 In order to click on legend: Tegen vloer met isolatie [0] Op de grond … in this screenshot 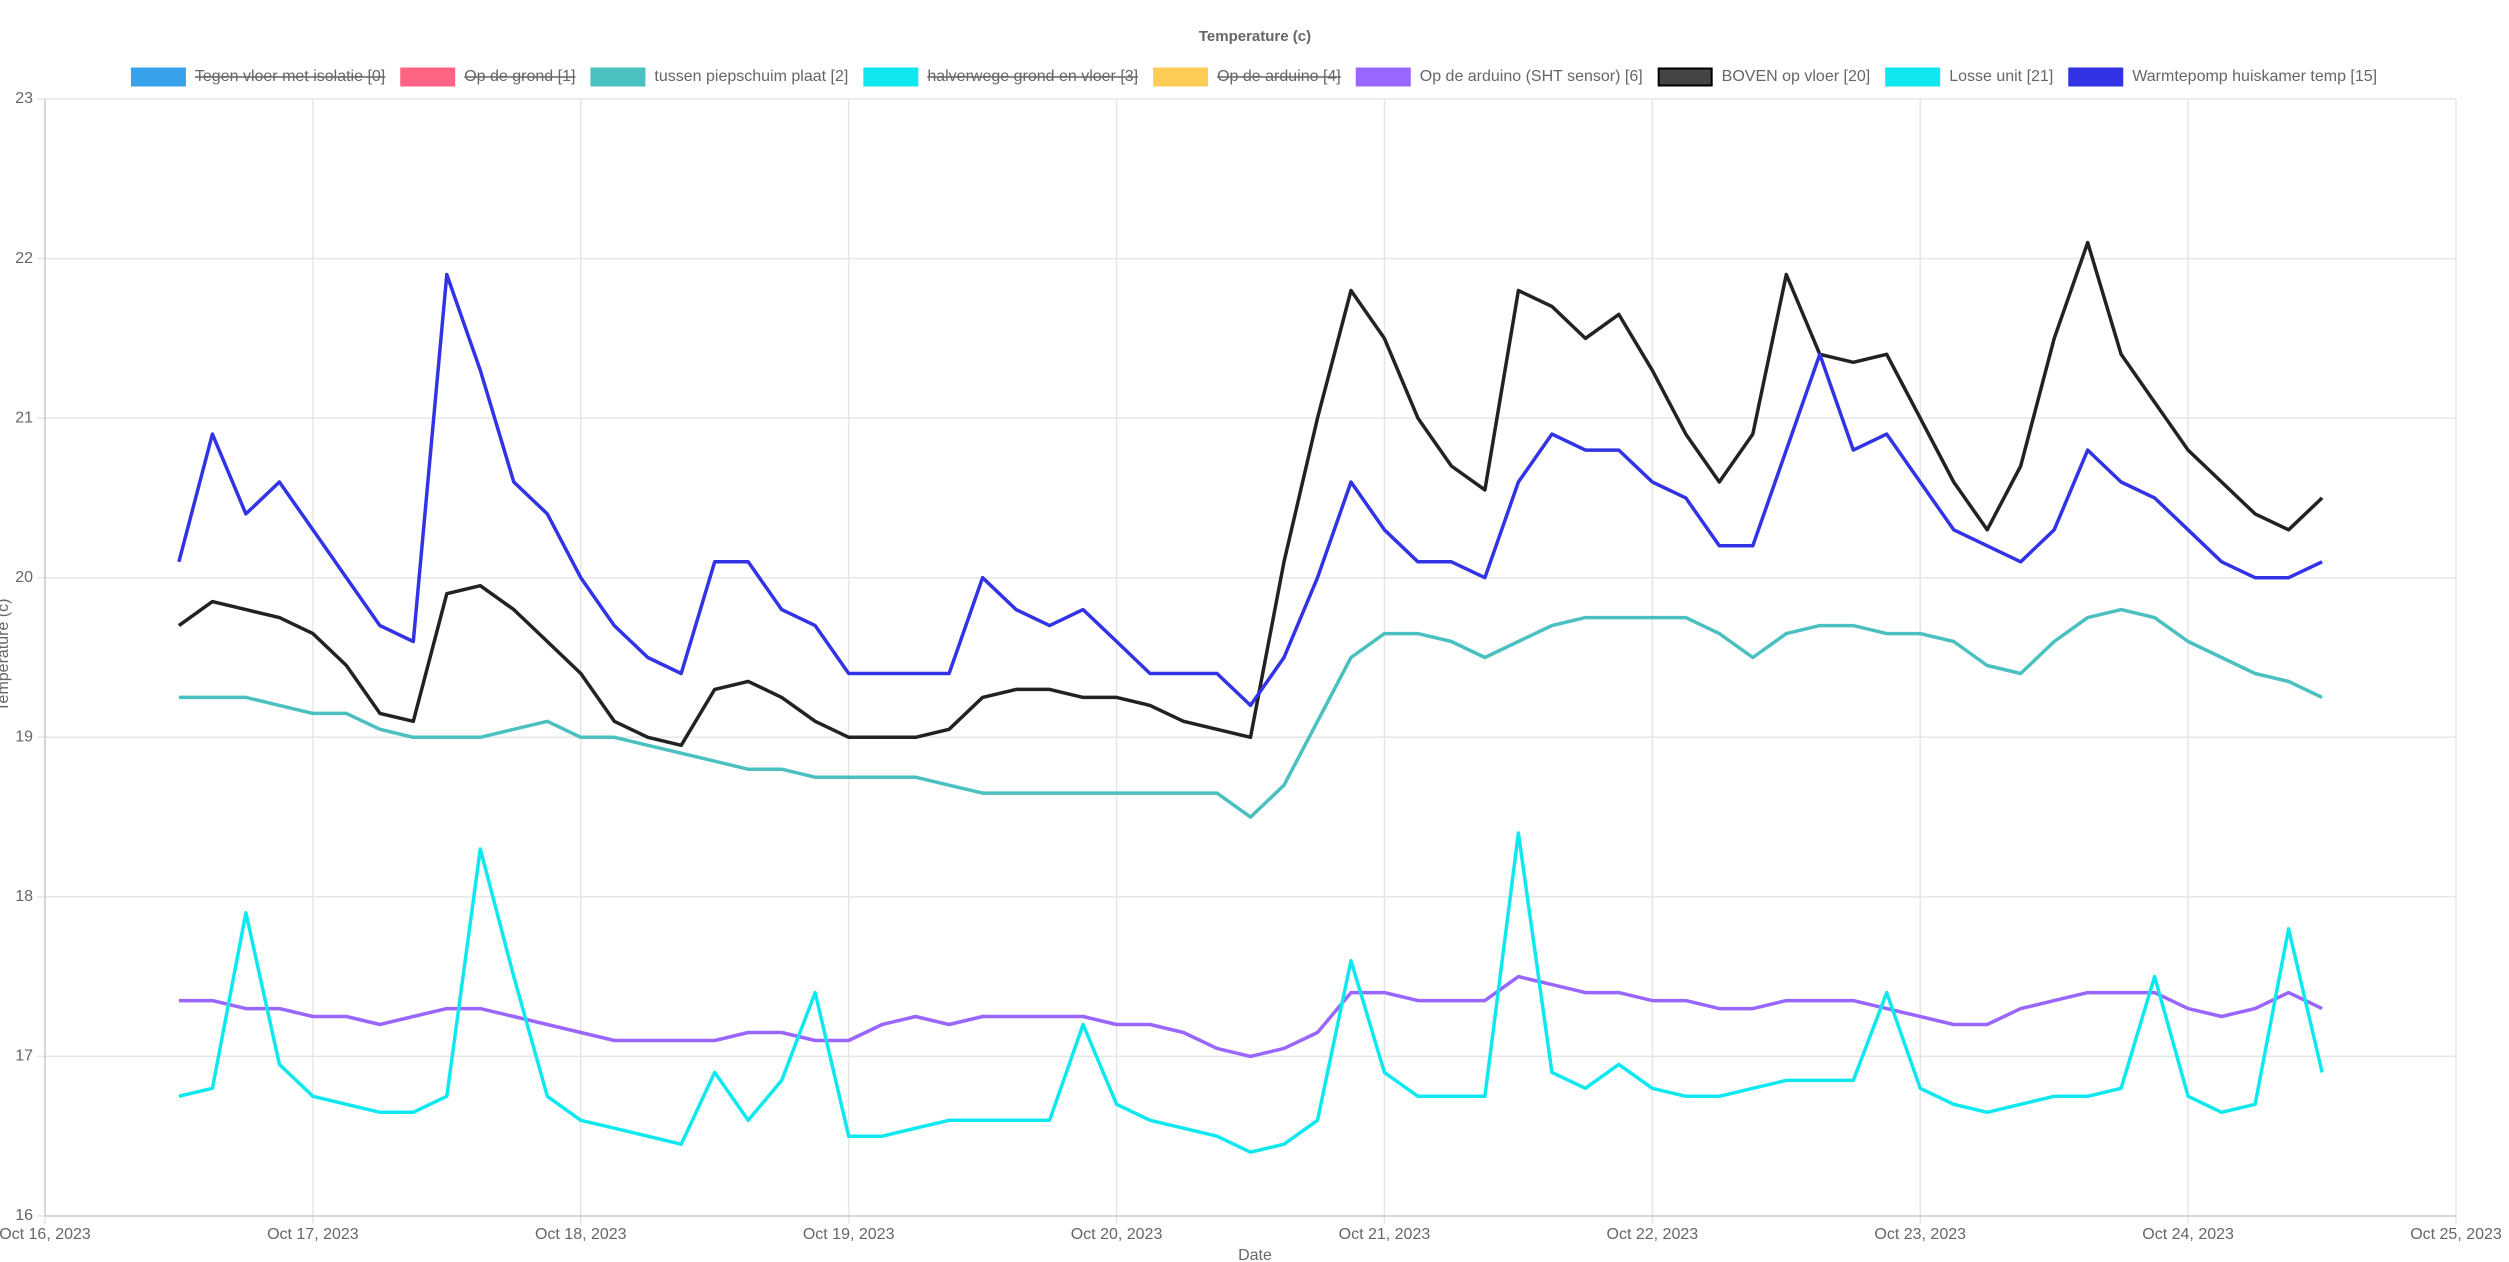, I will do `click(1253, 77)`.